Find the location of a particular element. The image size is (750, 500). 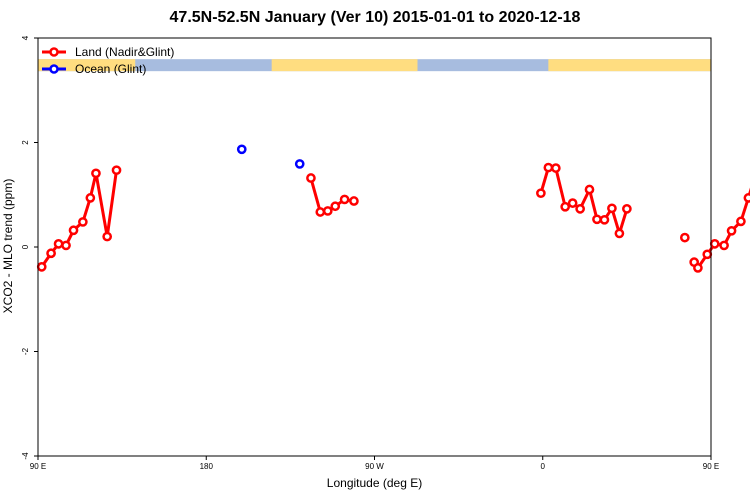

legend-land-label: Land (Nadir&Glint) is located at coordinates (124, 52).